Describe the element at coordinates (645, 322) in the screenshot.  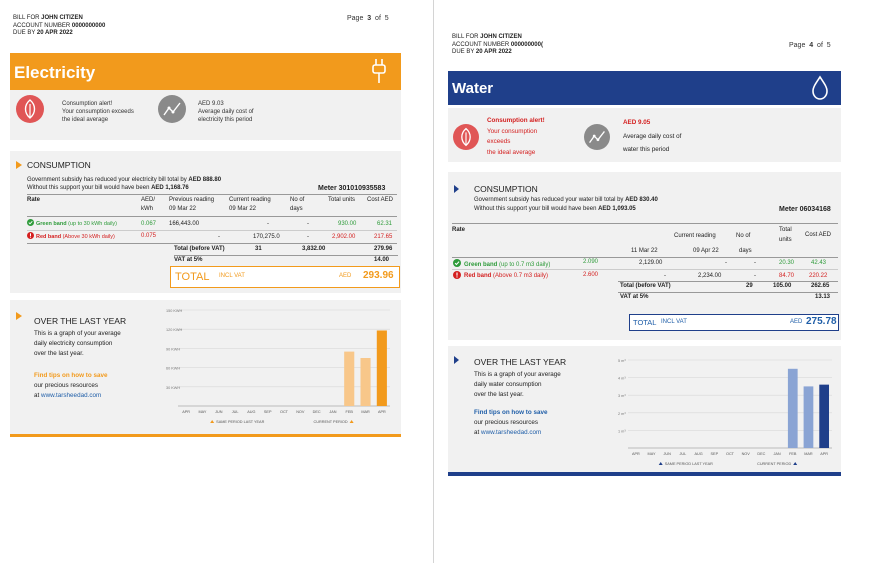
I see `total-label: TOTAL` at that location.